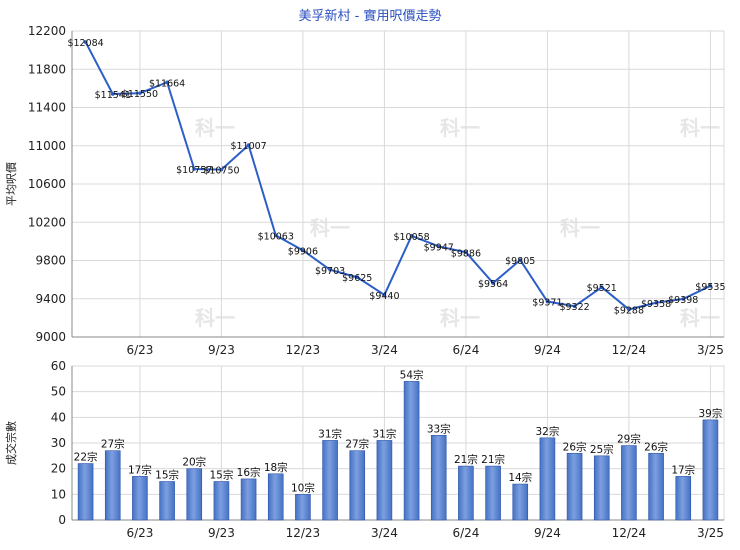  I want to click on point-data-label: $9564, so click(493, 284).